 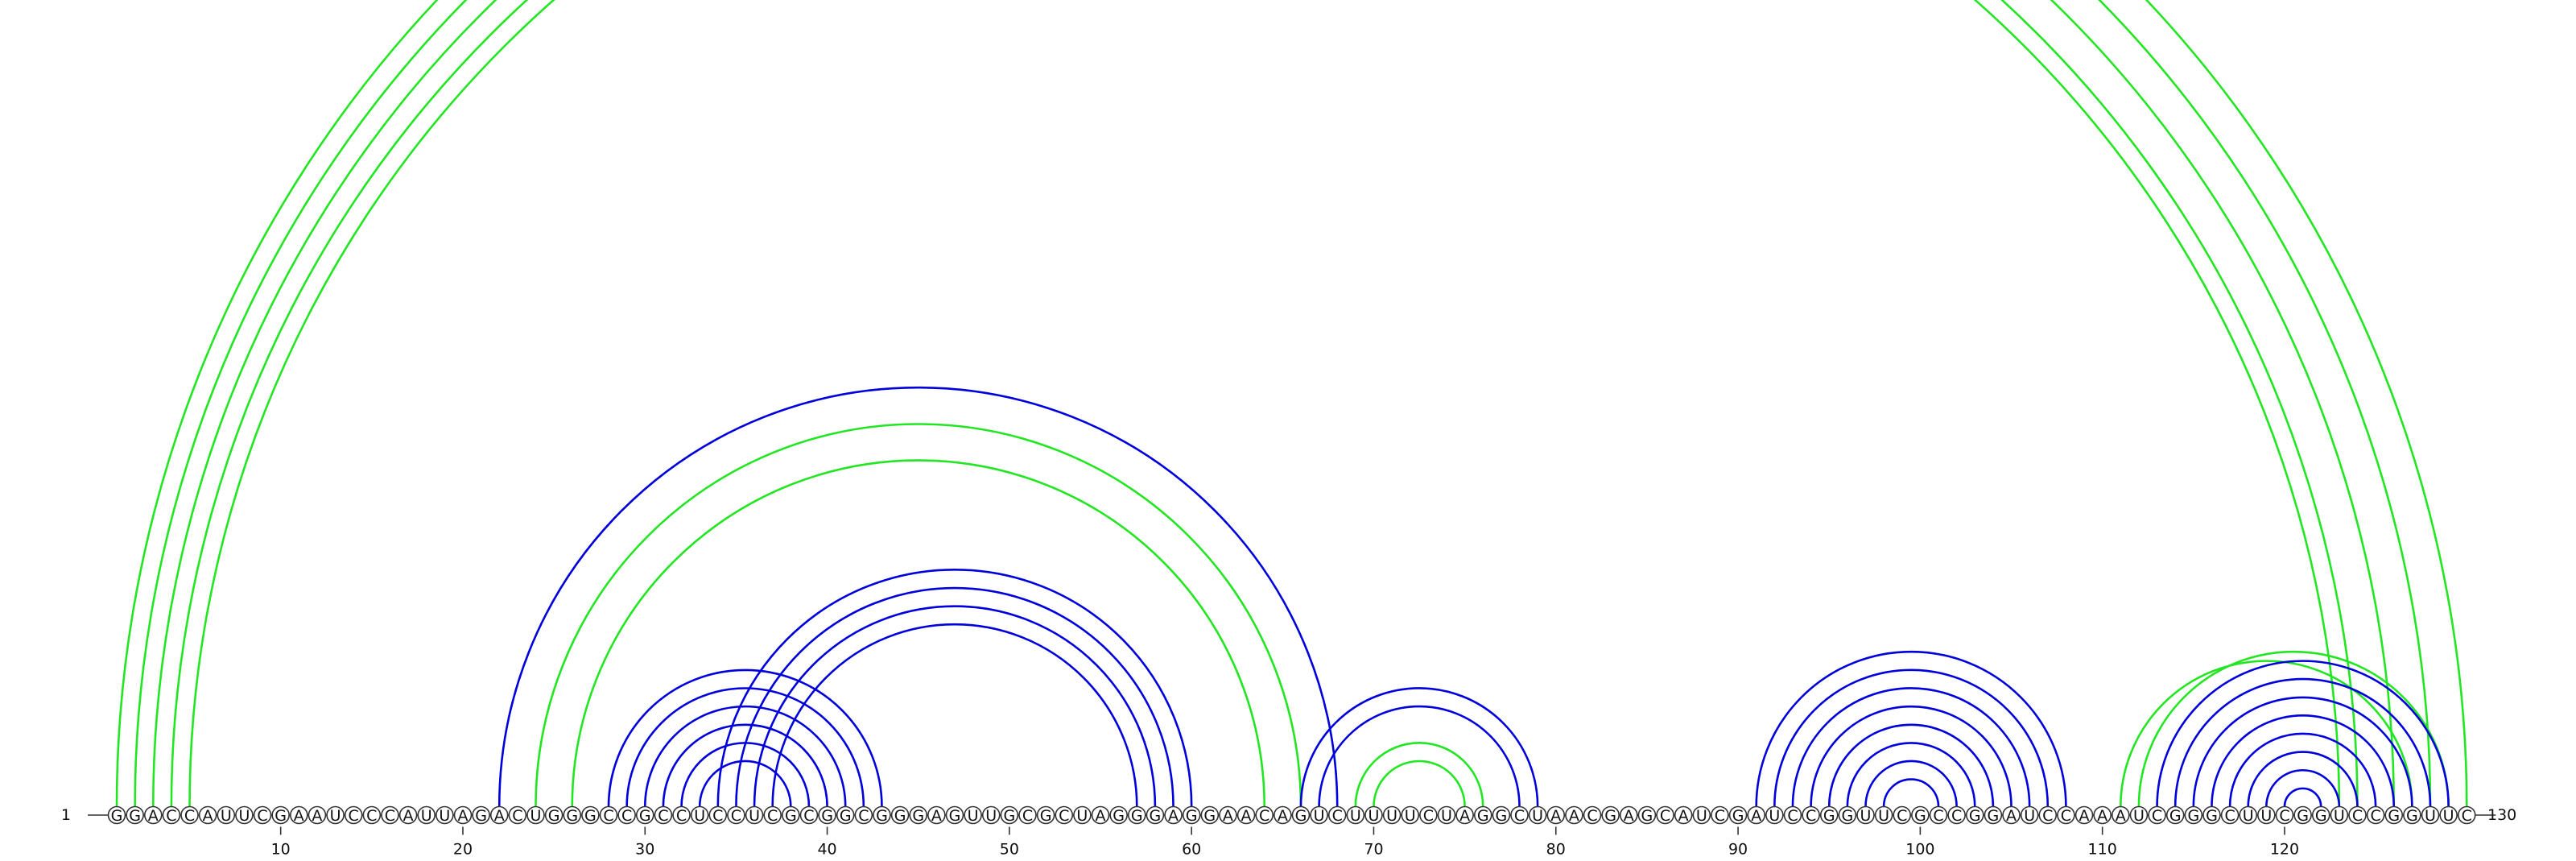 I want to click on ticks-layer: 10 20 30 40 50 60 70 80 90 100 110 120, so click(x=1285, y=842).